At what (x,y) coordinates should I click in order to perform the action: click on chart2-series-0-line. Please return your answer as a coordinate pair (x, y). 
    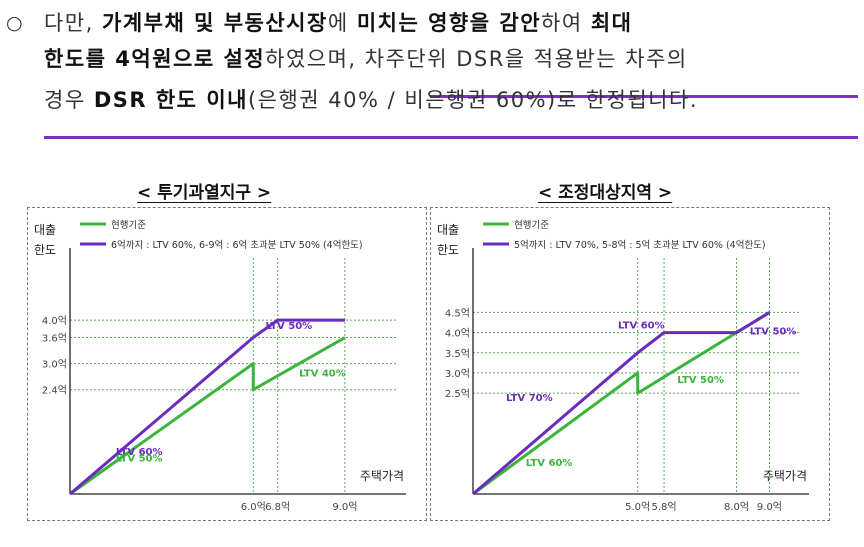
    Looking at the image, I should click on (621, 403).